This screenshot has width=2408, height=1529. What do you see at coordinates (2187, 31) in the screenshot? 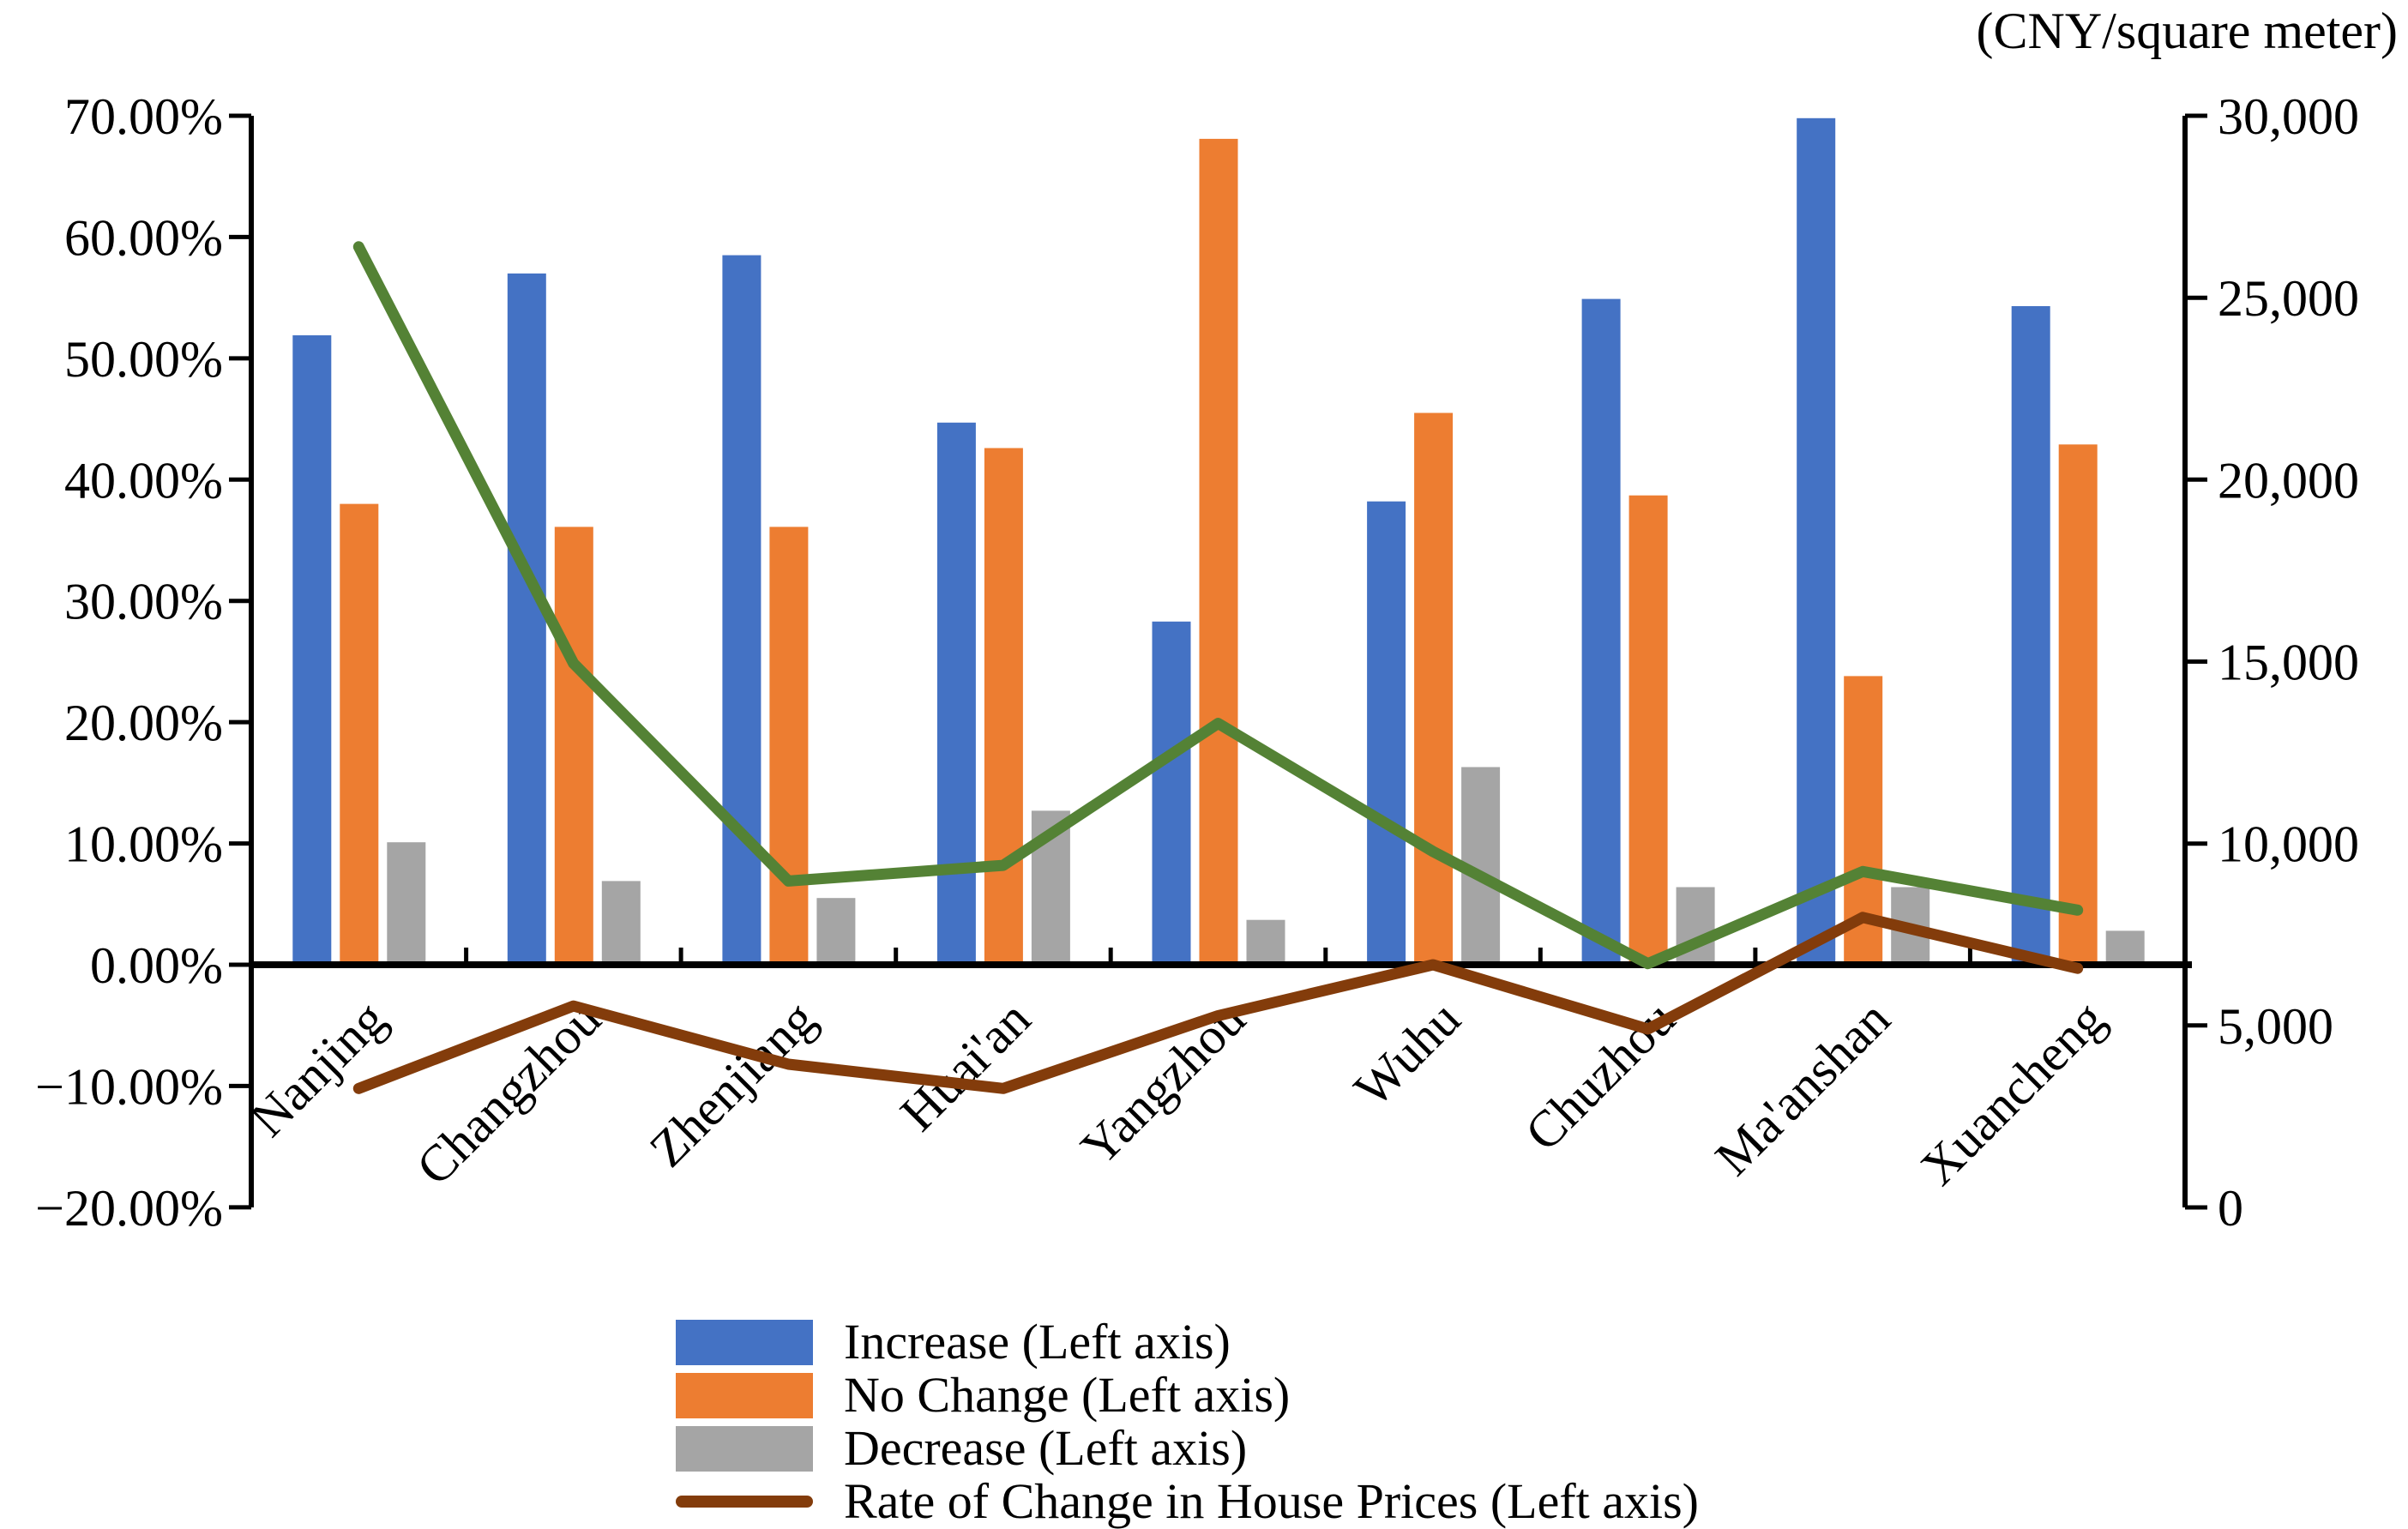
I see `right-axis-title: (CNY/square meter)` at bounding box center [2187, 31].